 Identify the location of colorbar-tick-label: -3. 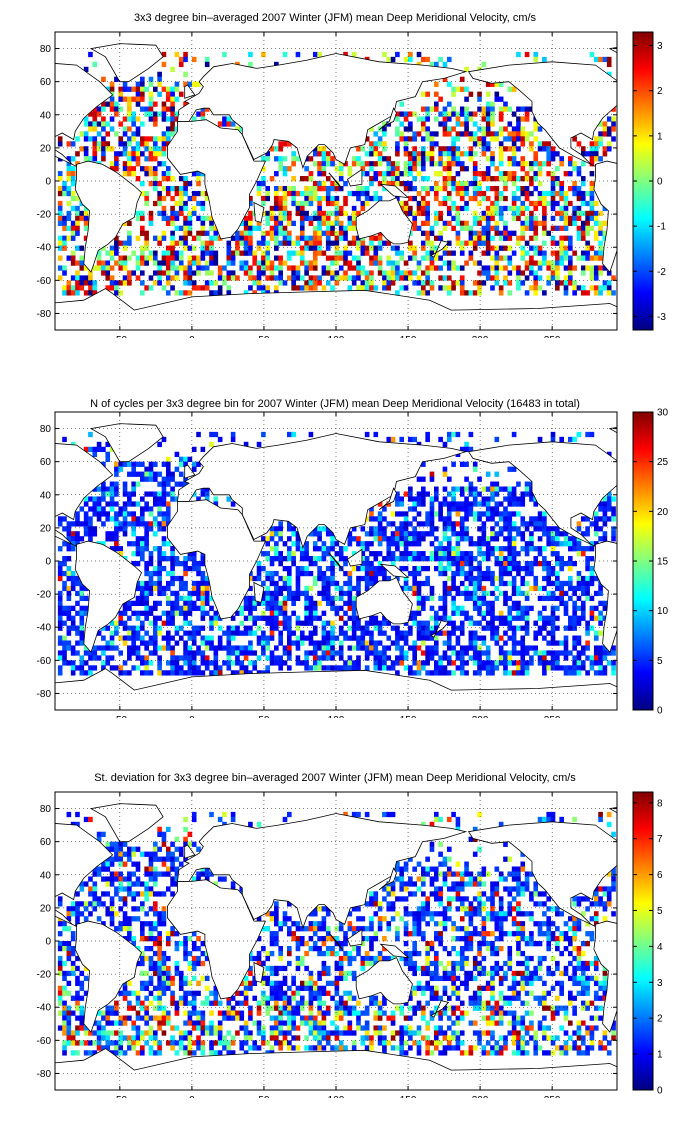
(661, 317).